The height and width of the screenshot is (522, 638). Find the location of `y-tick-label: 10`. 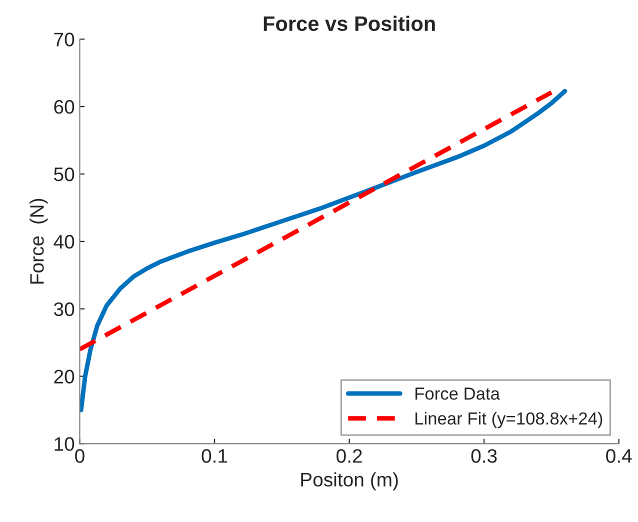

y-tick-label: 10 is located at coordinates (64, 444).